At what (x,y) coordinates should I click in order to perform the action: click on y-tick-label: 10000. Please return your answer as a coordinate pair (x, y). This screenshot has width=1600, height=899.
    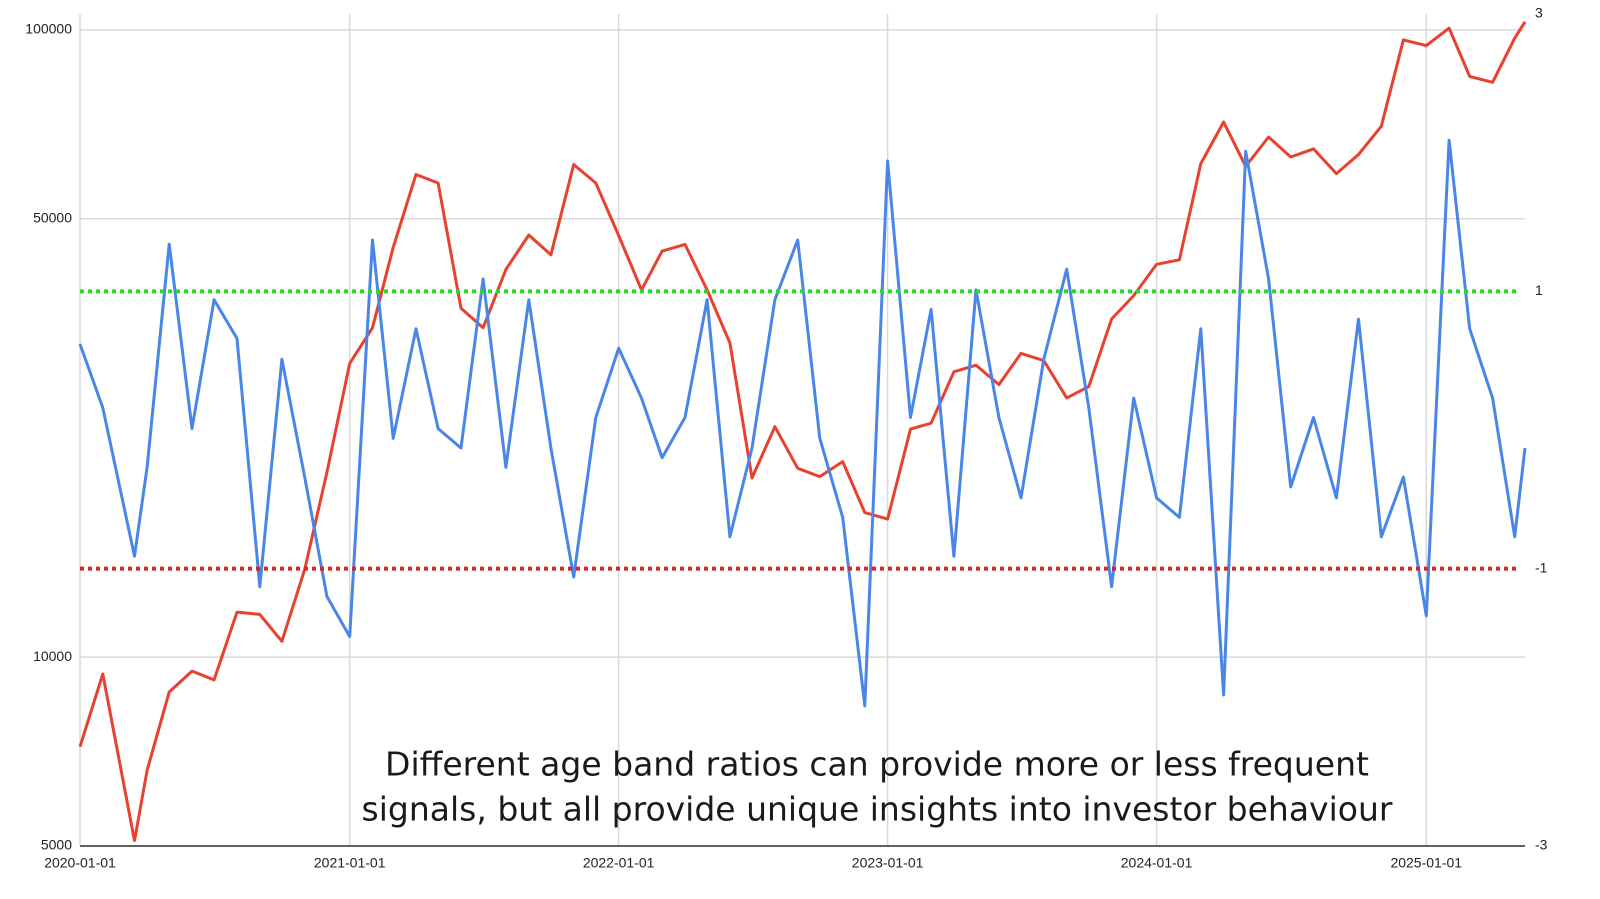
    Looking at the image, I should click on (52, 656).